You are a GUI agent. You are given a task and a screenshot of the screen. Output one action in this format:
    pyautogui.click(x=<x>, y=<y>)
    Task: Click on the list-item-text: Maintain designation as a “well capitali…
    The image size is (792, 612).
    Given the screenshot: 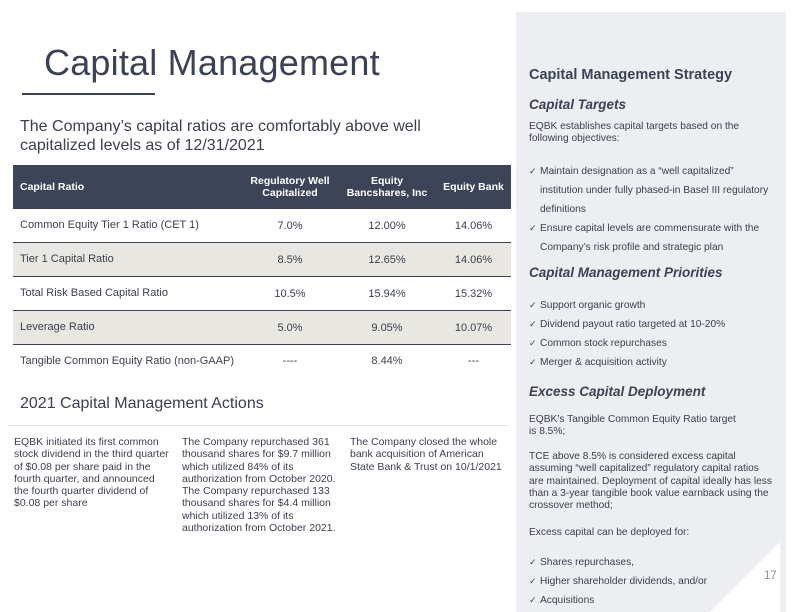 What is the action you would take?
    pyautogui.click(x=654, y=190)
    